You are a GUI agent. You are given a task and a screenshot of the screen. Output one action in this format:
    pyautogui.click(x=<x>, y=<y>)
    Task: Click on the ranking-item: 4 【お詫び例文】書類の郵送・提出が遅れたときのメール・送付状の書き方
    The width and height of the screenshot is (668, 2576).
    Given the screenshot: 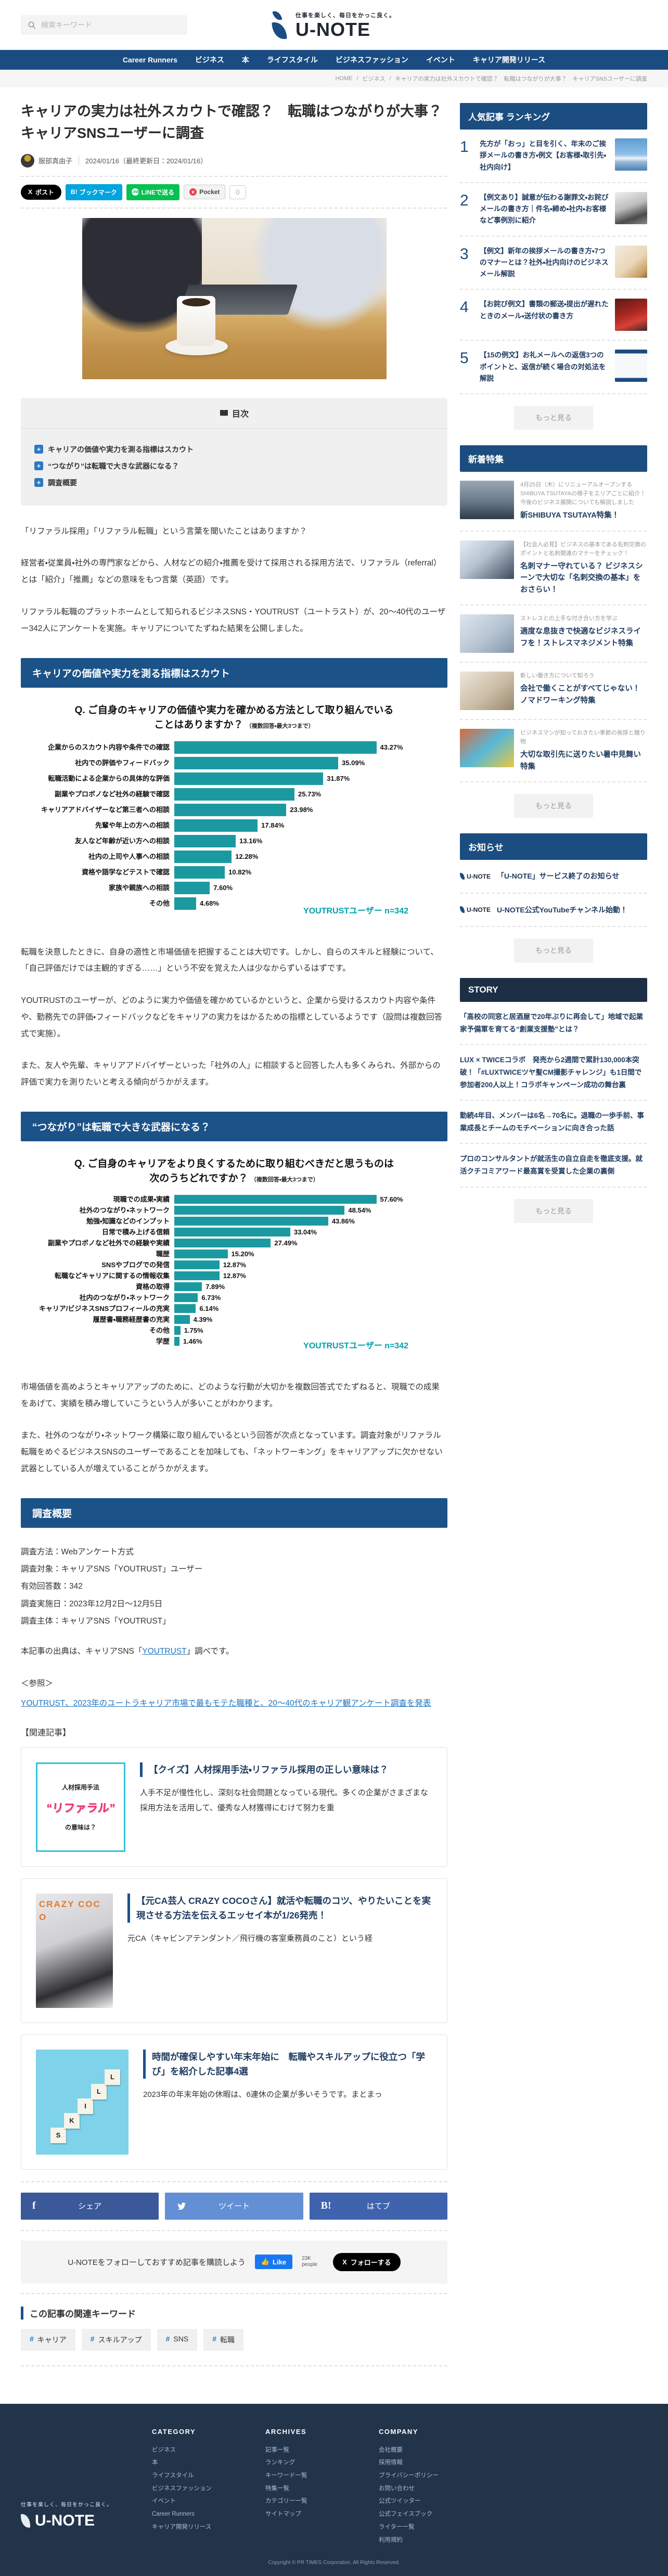 What is the action you would take?
    pyautogui.click(x=553, y=315)
    